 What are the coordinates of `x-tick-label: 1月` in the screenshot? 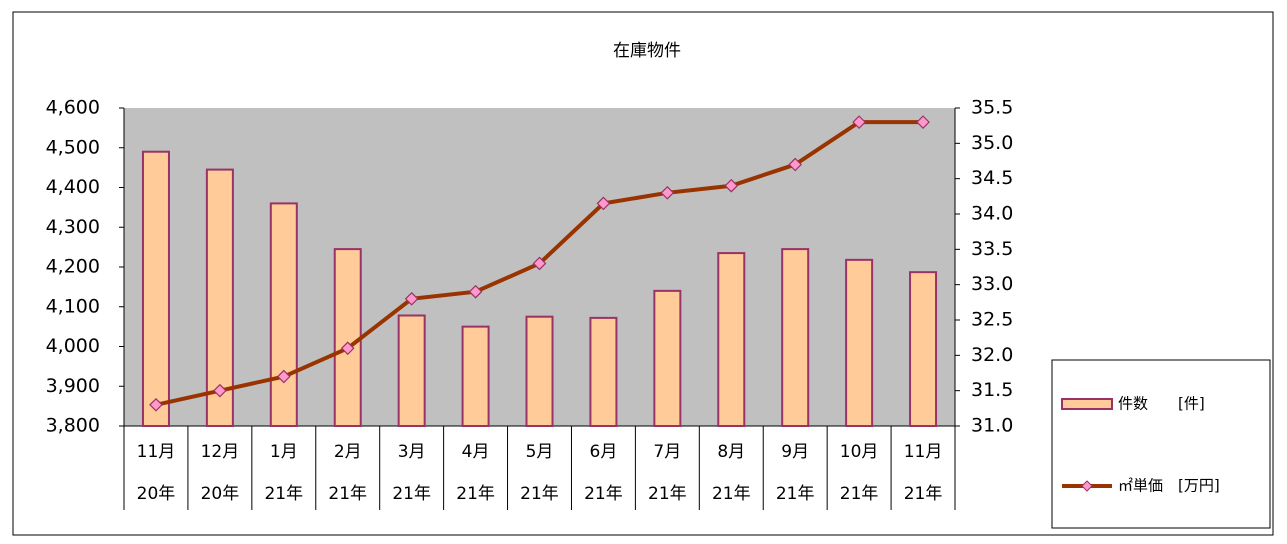 It's located at (284, 452).